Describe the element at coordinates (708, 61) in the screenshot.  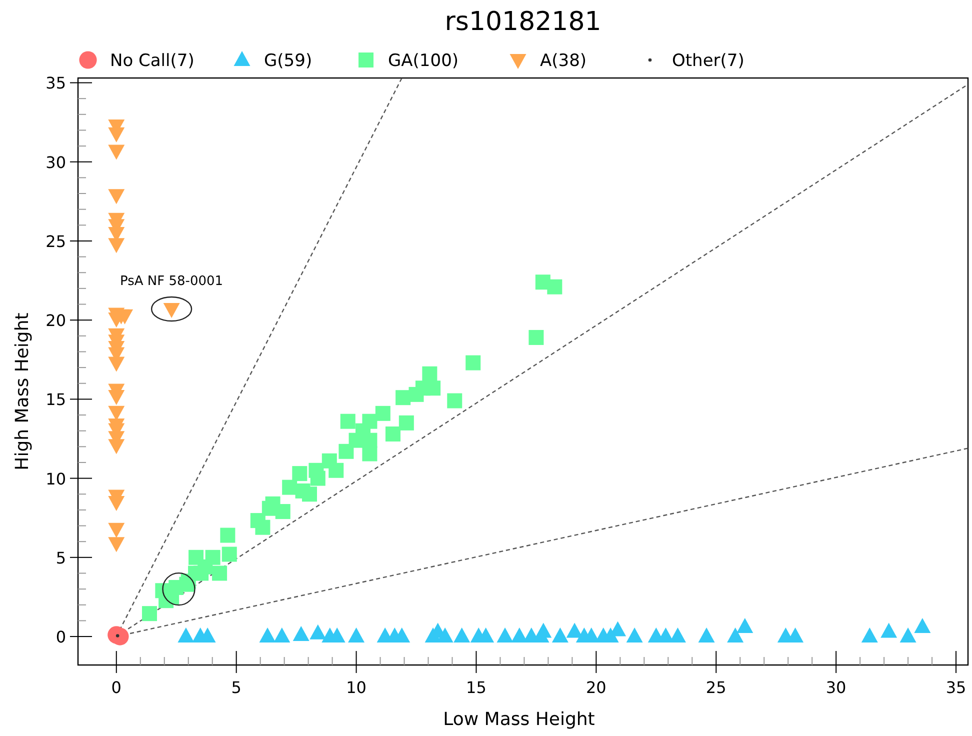
I see `legend-label: Other(7)` at that location.